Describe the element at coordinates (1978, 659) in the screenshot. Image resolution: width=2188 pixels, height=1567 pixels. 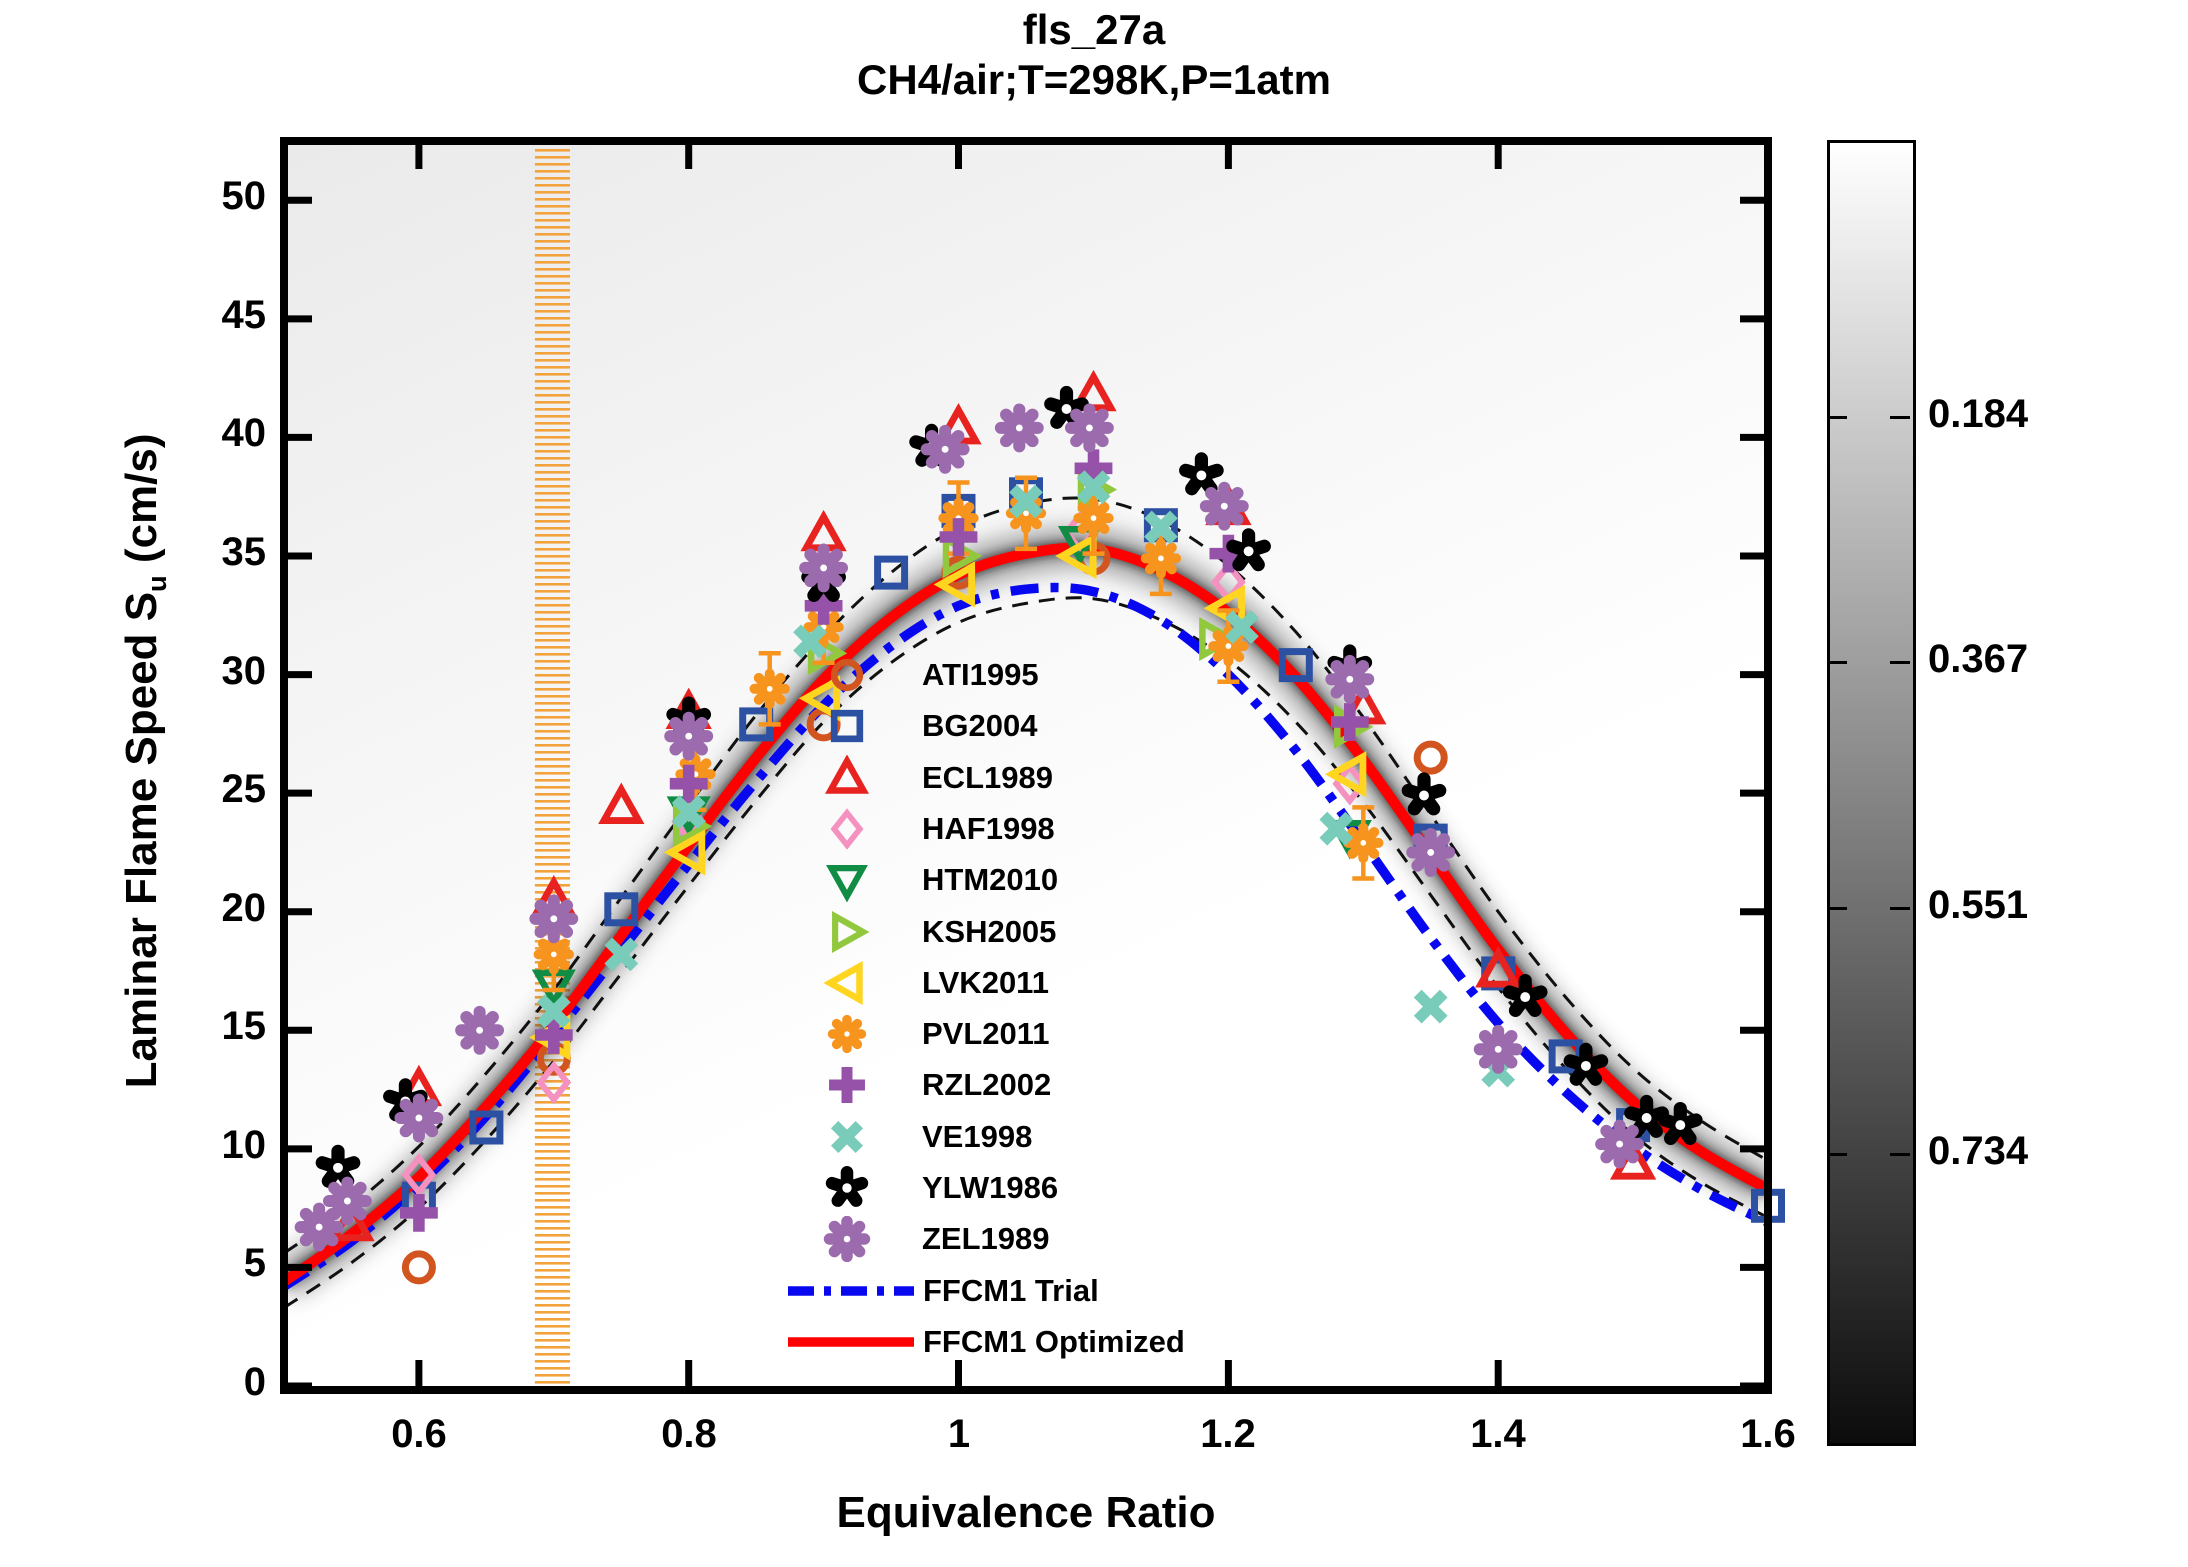
I see `colorbar-label: 0.367` at that location.